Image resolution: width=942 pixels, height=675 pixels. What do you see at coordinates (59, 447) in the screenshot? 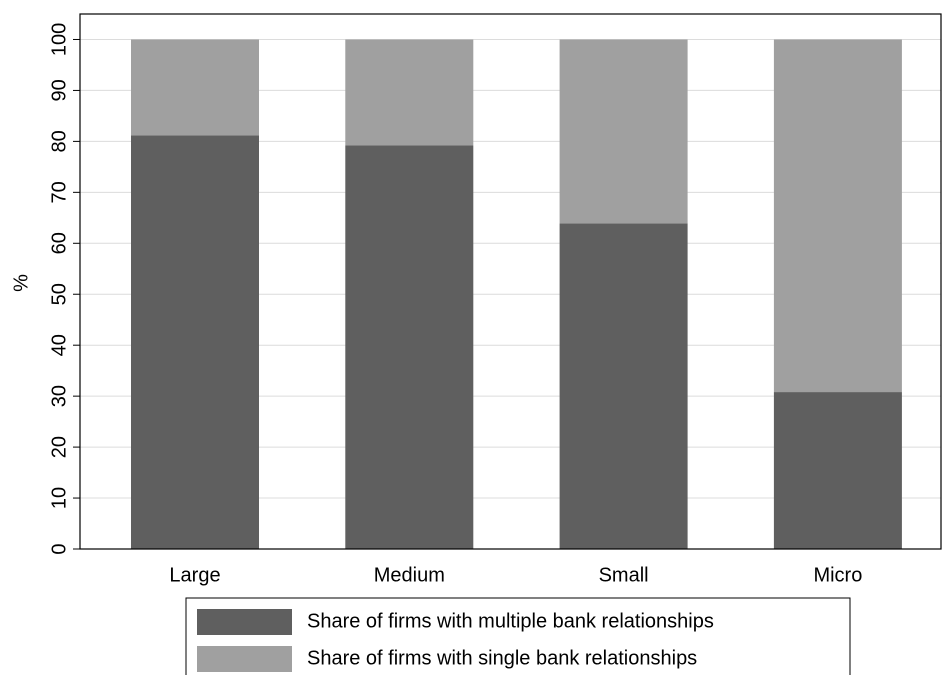
I see `y-tick-label: 20` at bounding box center [59, 447].